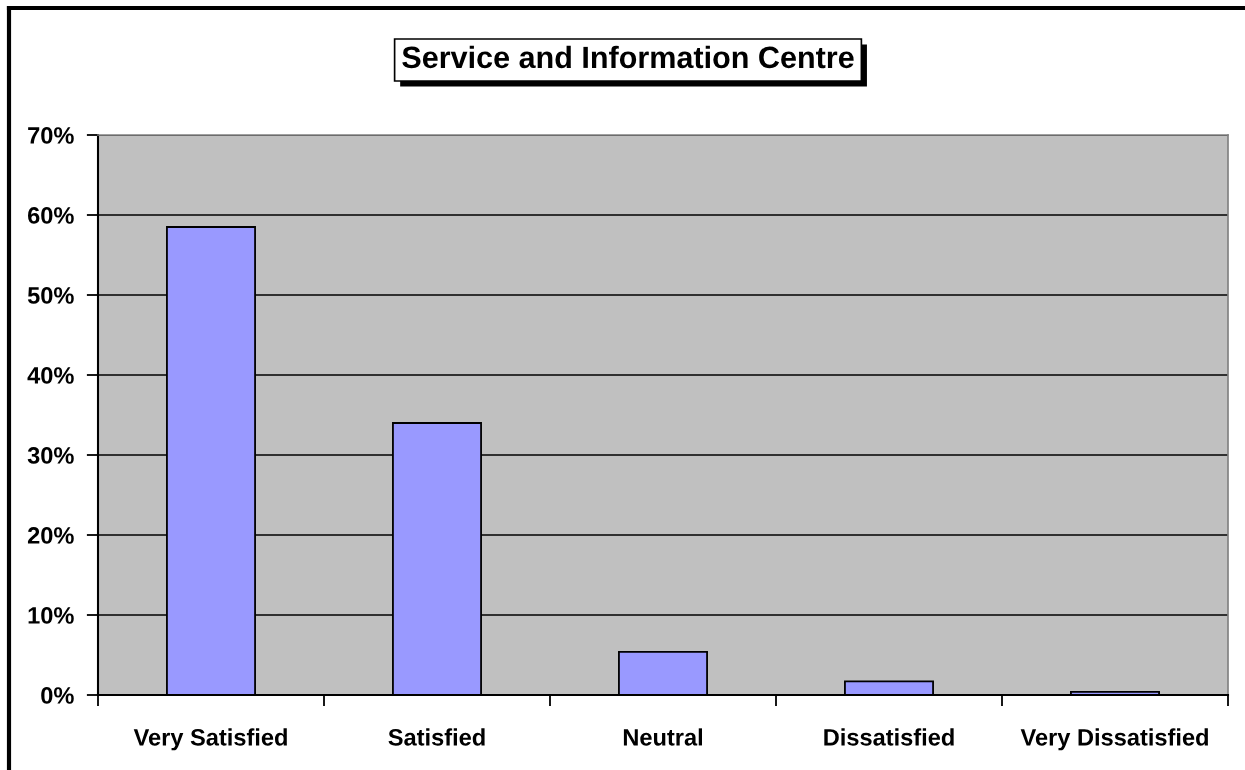 Image resolution: width=1245 pixels, height=770 pixels. What do you see at coordinates (57, 695) in the screenshot?
I see `y-tick-label: 0%` at bounding box center [57, 695].